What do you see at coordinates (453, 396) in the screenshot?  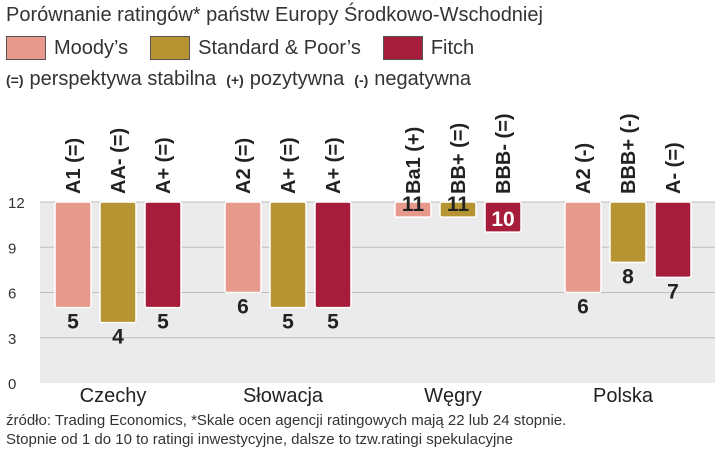 I see `category-label: Węgry` at bounding box center [453, 396].